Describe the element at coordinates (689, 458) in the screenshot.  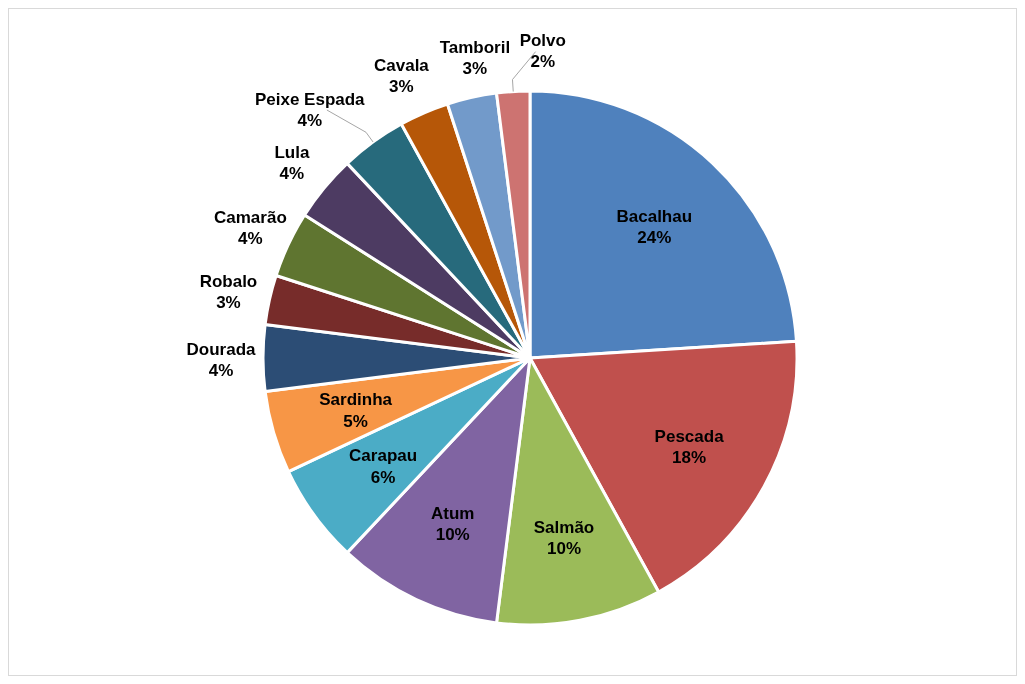
I see `data-label: 18%` at that location.